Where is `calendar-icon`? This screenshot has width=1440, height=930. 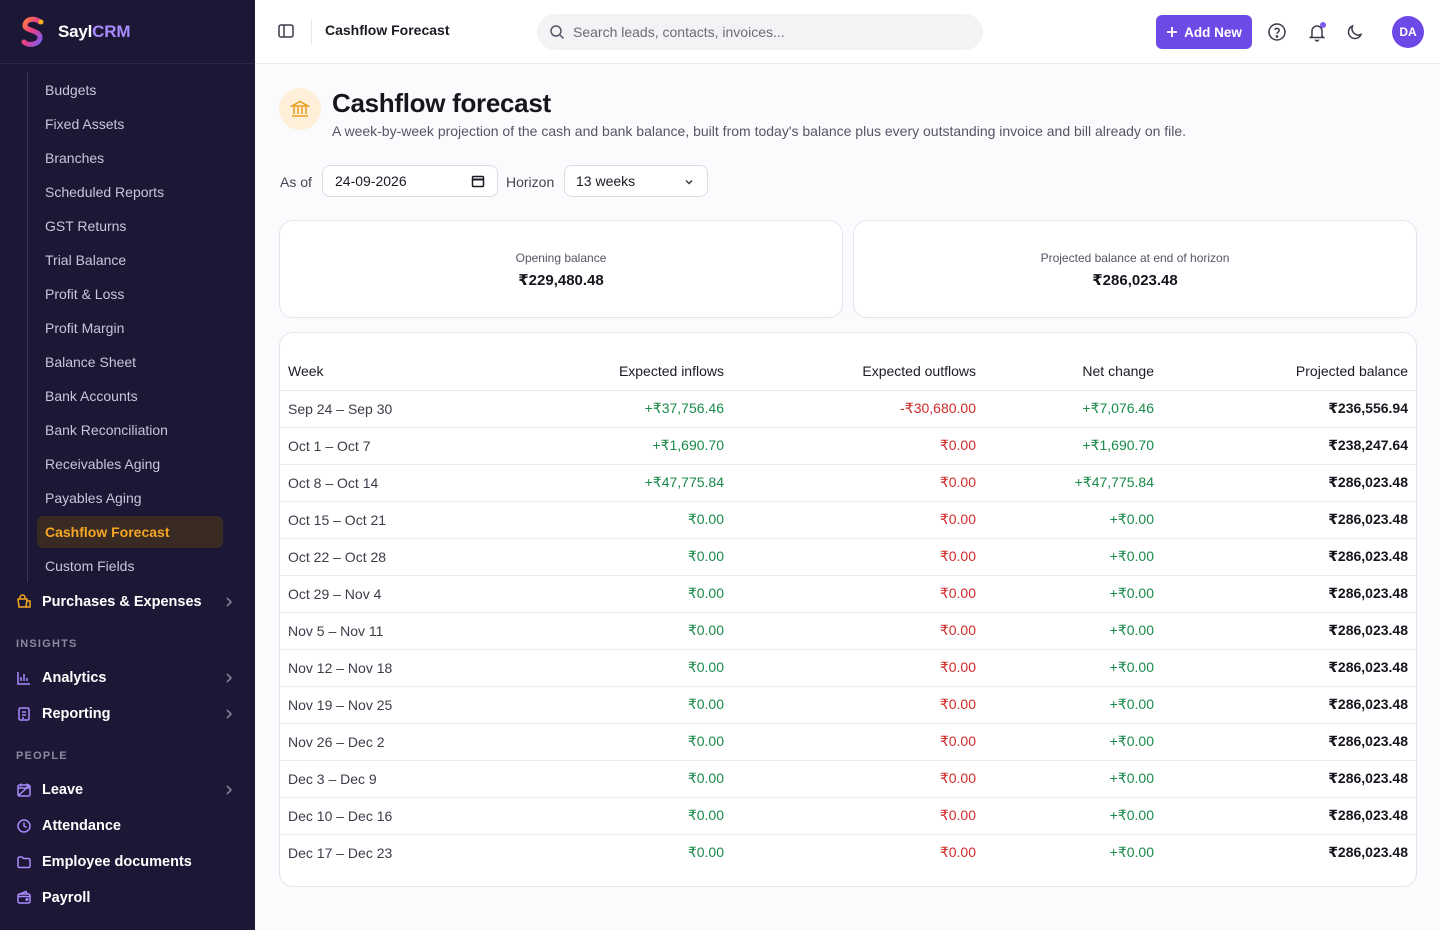
calendar-icon is located at coordinates (478, 181).